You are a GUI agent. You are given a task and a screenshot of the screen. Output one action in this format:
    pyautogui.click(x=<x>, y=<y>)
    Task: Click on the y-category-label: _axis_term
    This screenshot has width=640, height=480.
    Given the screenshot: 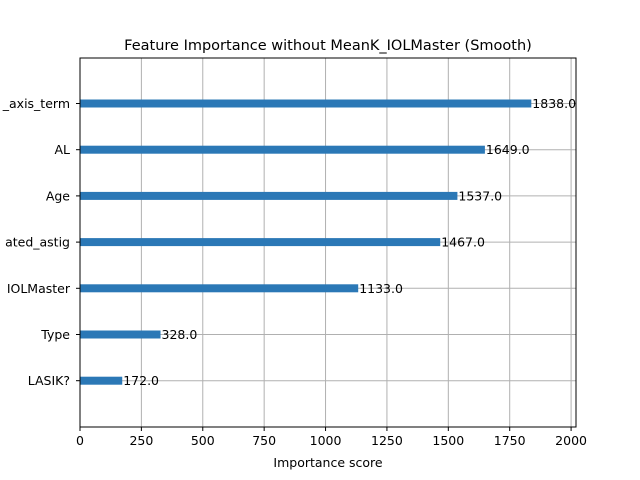 What is the action you would take?
    pyautogui.click(x=36, y=103)
    